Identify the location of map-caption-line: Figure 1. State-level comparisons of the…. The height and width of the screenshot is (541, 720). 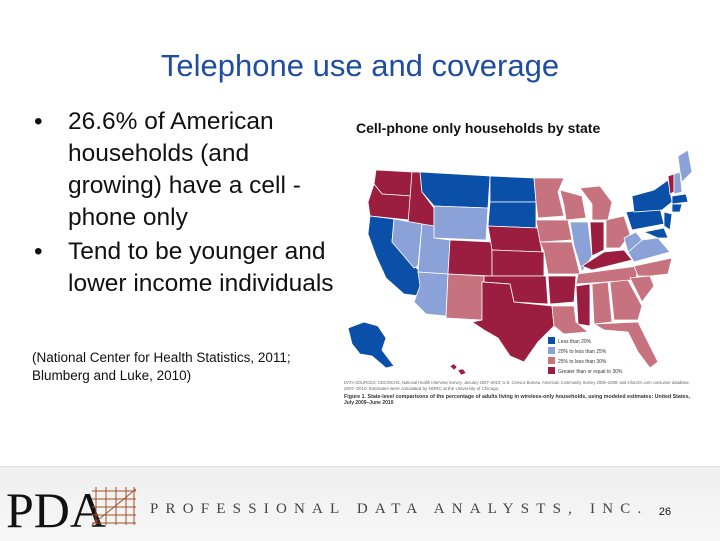
(517, 397).